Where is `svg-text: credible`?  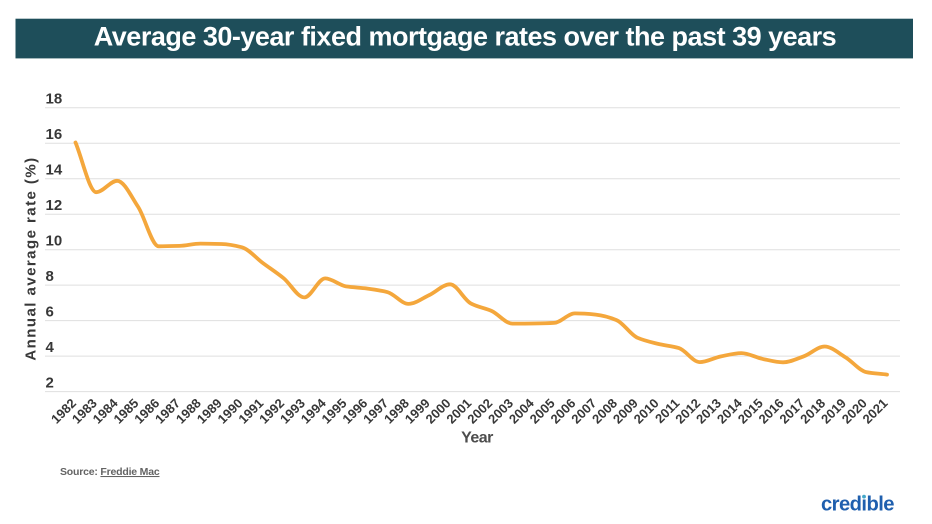 svg-text: credible is located at coordinates (857, 504).